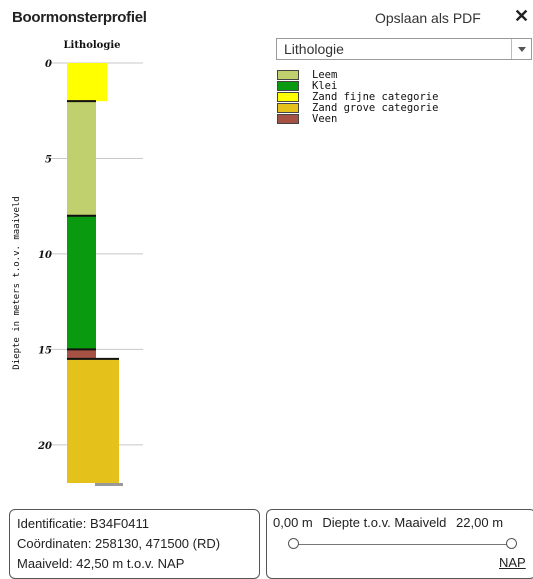 This screenshot has height=579, width=533. I want to click on legend-label: Zand grove categorie, so click(375, 107).